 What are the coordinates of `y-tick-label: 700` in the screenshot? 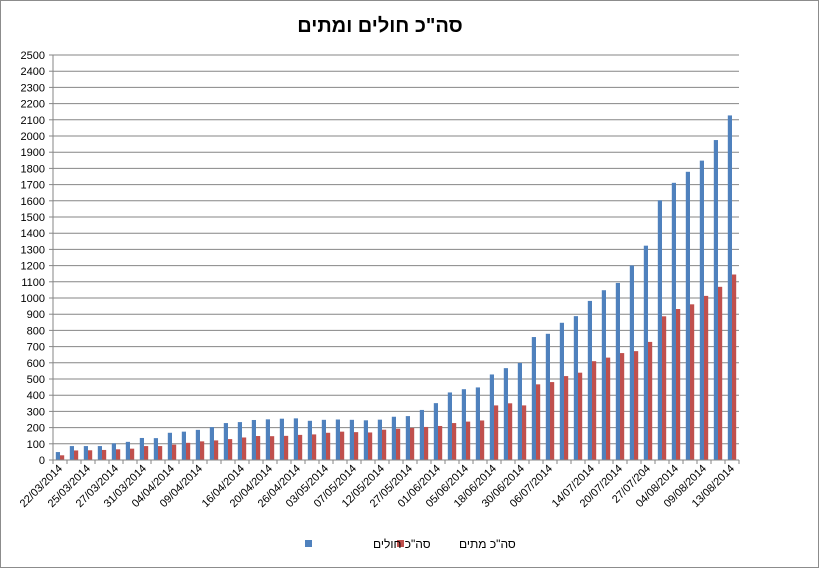 It's located at (36, 348).